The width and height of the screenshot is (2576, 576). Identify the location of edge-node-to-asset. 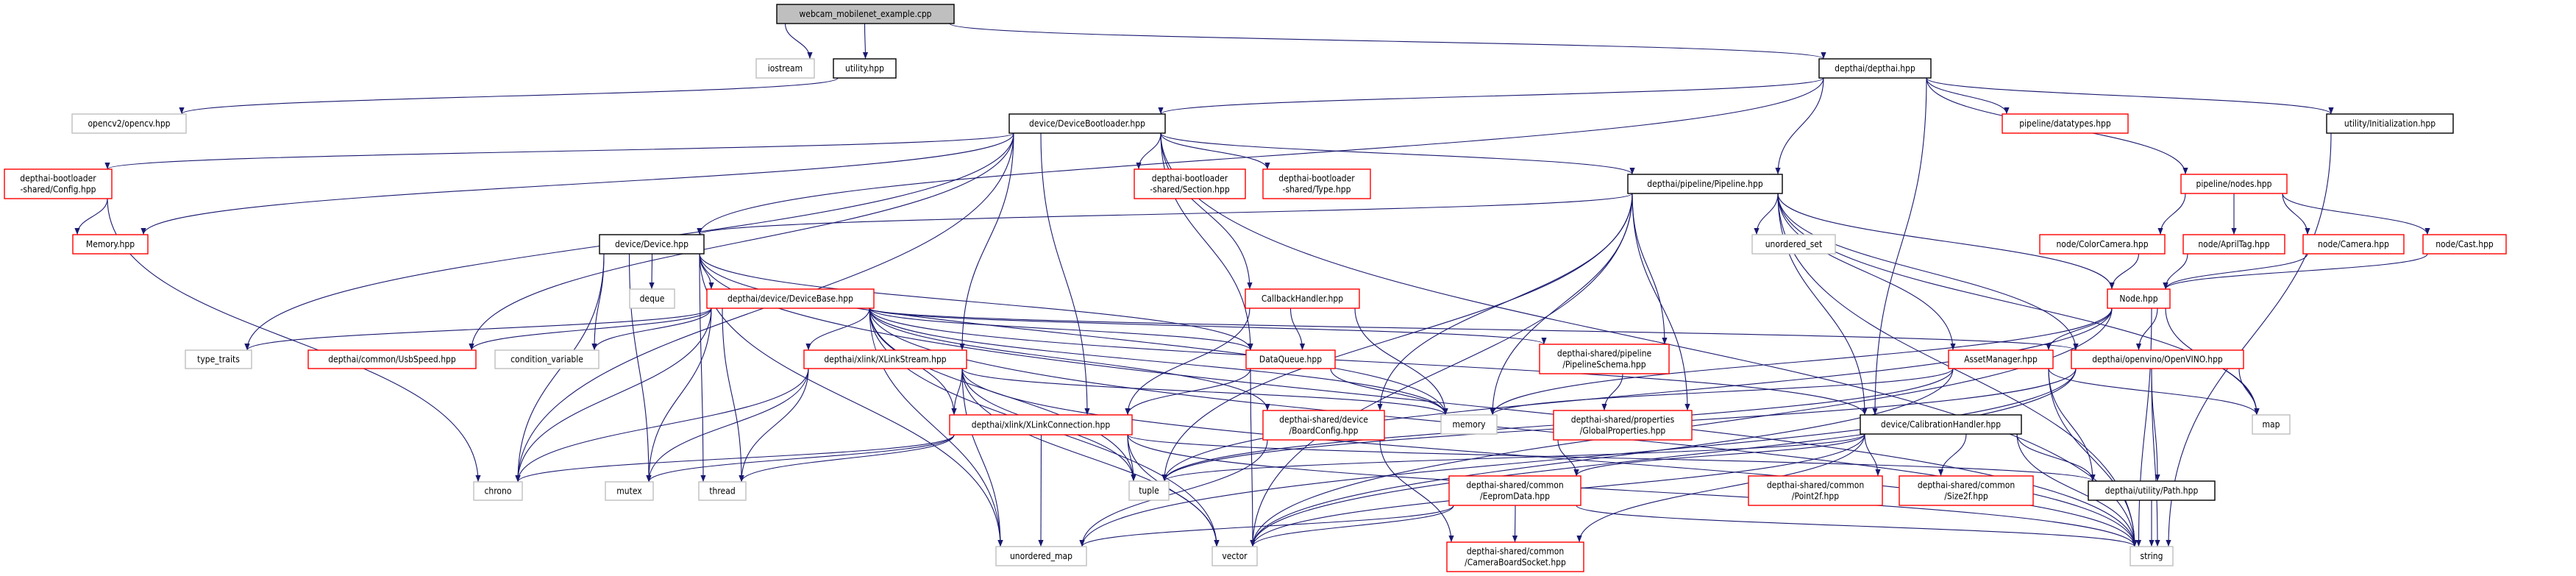
(2079, 329).